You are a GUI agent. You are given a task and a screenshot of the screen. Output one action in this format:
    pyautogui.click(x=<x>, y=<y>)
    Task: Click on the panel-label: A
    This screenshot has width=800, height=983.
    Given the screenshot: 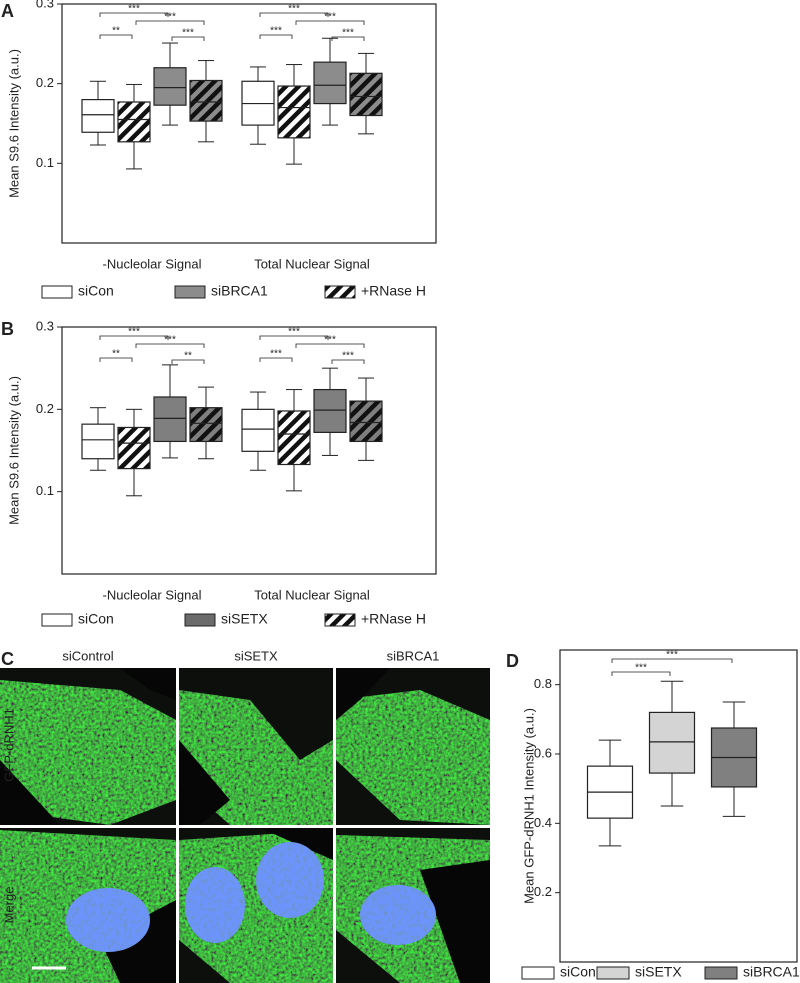 What is the action you would take?
    pyautogui.click(x=7, y=11)
    